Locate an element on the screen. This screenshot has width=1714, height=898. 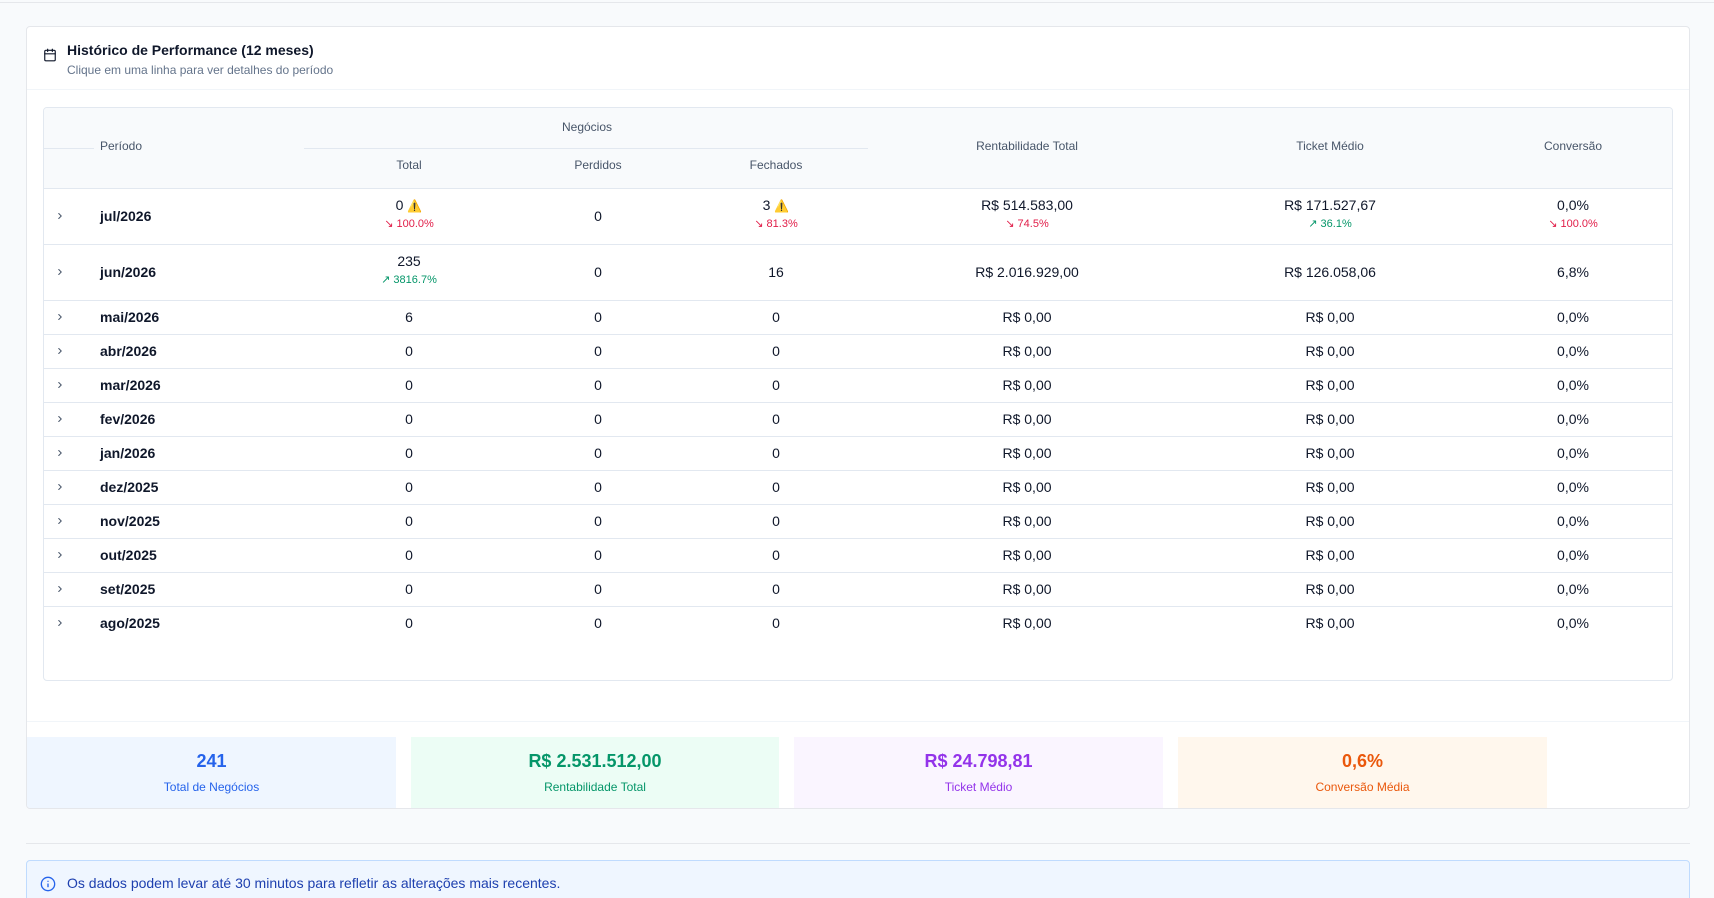
col-perdidos: Perdidos is located at coordinates (598, 165).